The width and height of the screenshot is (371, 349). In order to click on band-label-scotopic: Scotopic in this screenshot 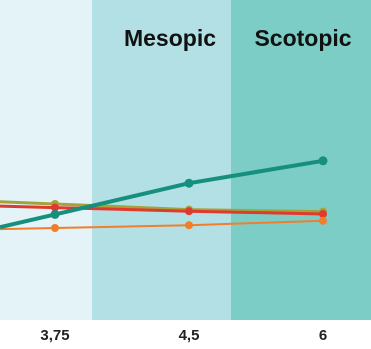, I will do `click(302, 38)`.